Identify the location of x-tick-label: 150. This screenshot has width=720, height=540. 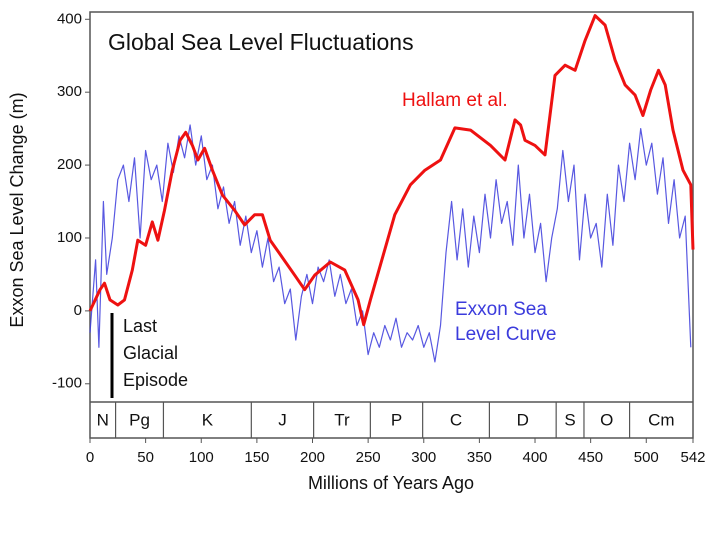
(256, 457).